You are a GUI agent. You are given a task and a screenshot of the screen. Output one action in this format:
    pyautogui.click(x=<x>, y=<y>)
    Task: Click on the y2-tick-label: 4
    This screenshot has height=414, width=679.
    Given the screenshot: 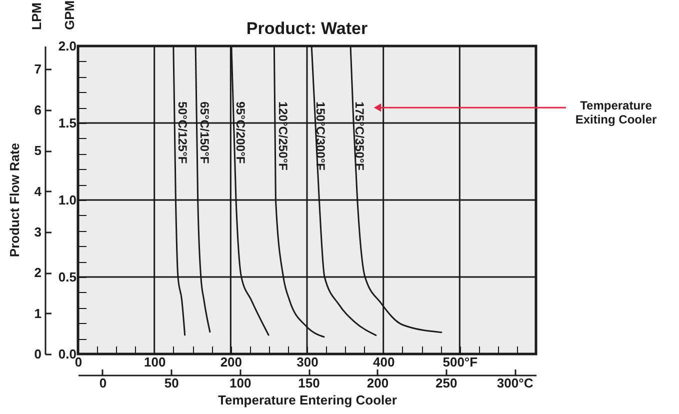 What is the action you would take?
    pyautogui.click(x=38, y=191)
    